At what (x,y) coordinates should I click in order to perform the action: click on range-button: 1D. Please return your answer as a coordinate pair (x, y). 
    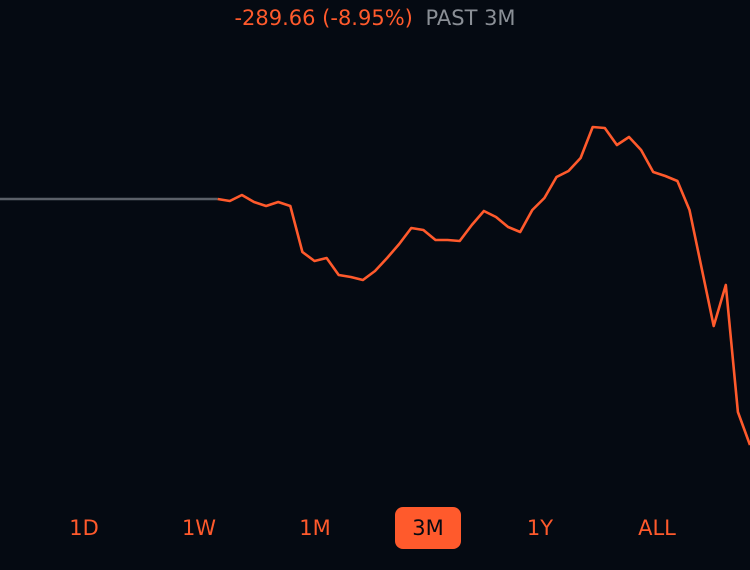
    Looking at the image, I should click on (84, 528).